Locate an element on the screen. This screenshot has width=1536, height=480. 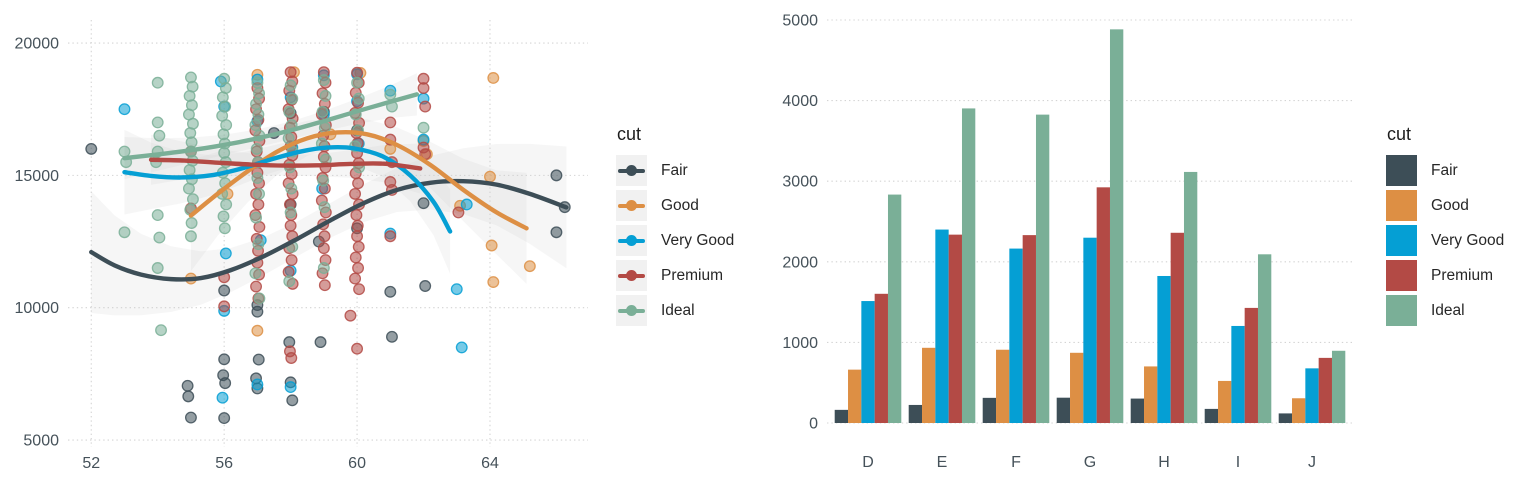
fair-line-point-icon is located at coordinates (631, 170).